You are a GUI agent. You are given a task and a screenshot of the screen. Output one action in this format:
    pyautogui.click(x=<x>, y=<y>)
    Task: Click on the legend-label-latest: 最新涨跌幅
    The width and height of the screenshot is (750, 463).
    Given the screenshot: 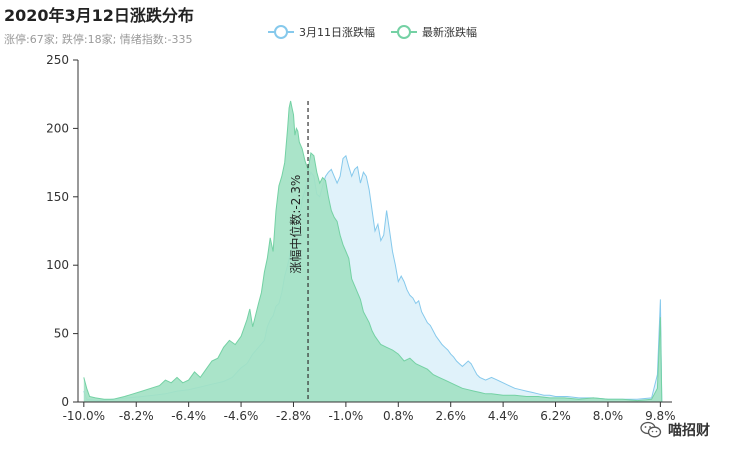 What is the action you would take?
    pyautogui.click(x=449, y=32)
    